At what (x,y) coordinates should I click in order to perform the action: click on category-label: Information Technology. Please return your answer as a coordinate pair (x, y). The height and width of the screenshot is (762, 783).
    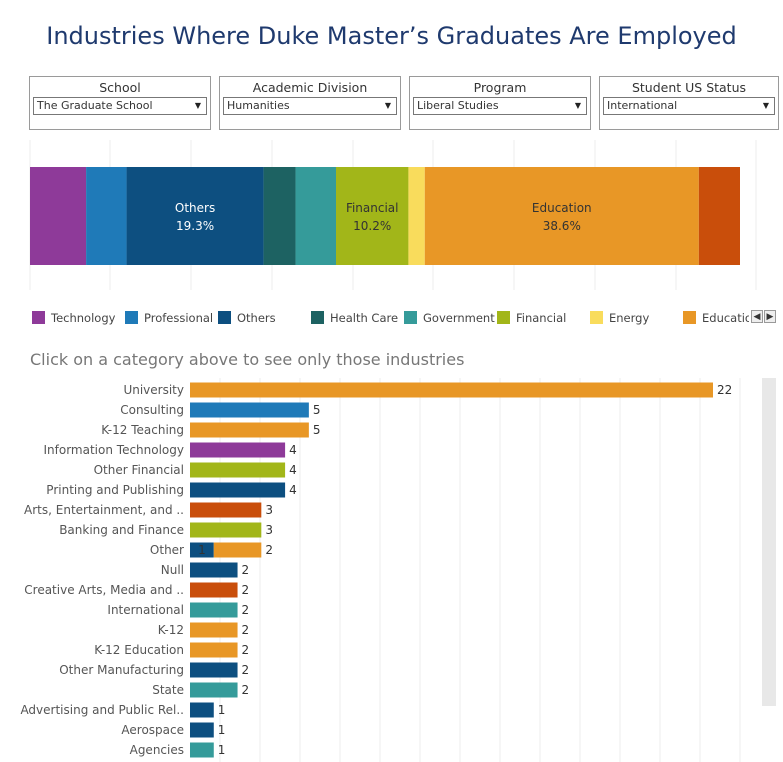
    Looking at the image, I should click on (114, 450).